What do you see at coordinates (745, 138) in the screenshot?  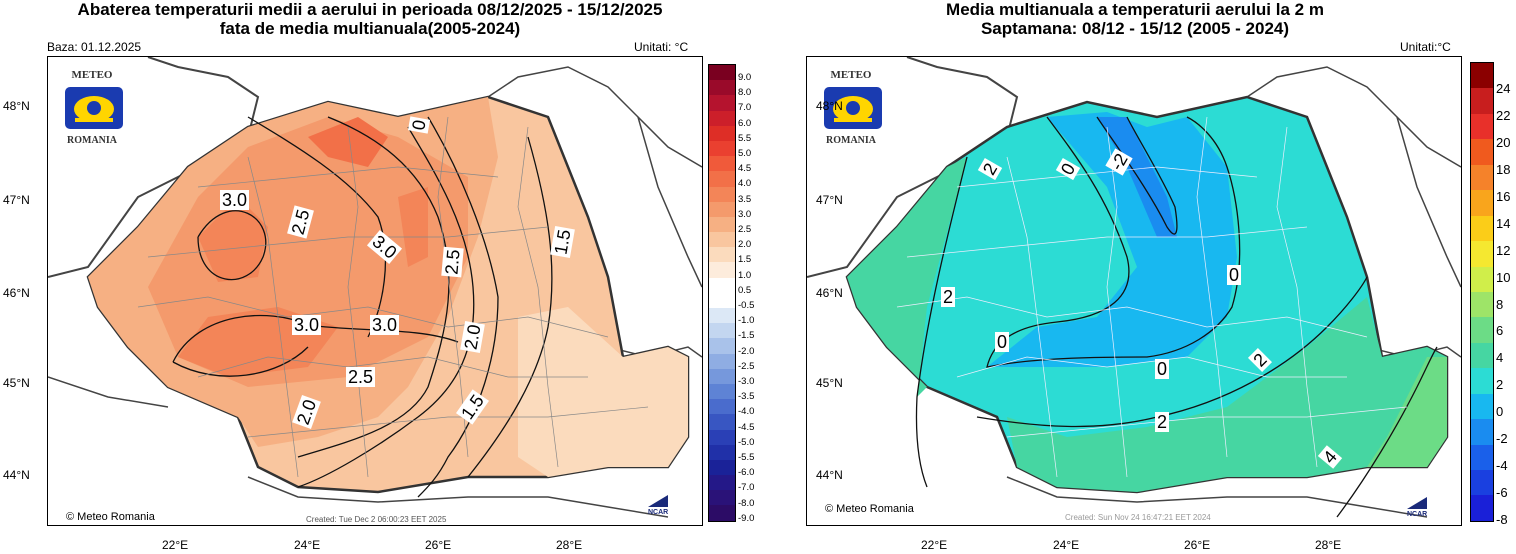 I see `colorbar-label: 5.5` at bounding box center [745, 138].